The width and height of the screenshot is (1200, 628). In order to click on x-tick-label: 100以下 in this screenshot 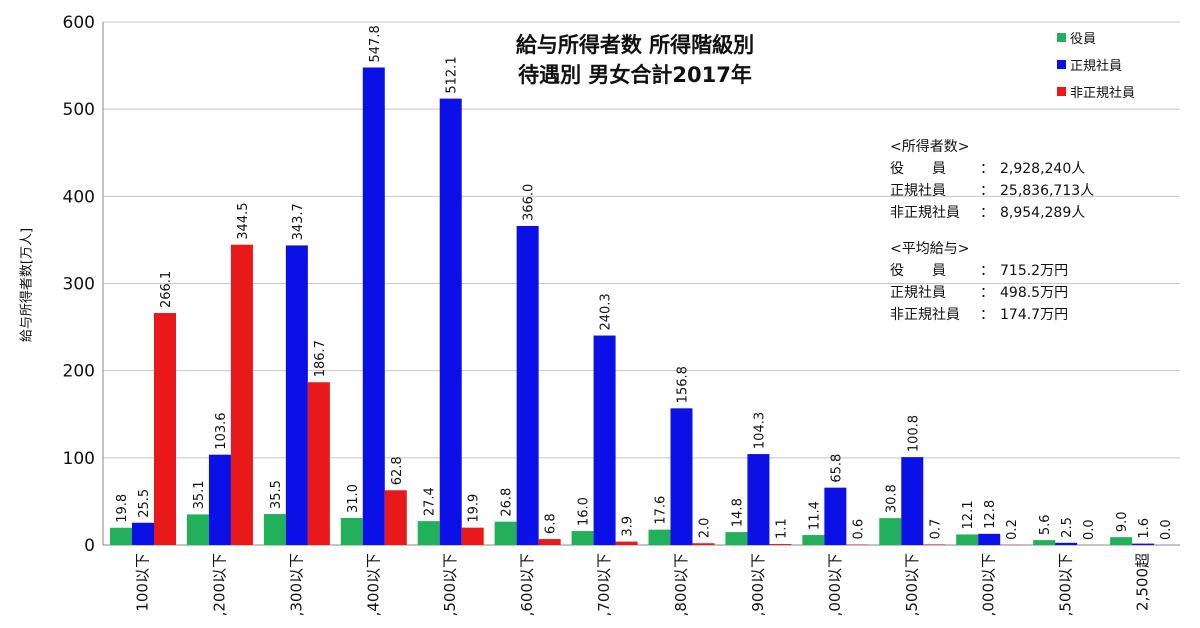, I will do `click(142, 582)`.